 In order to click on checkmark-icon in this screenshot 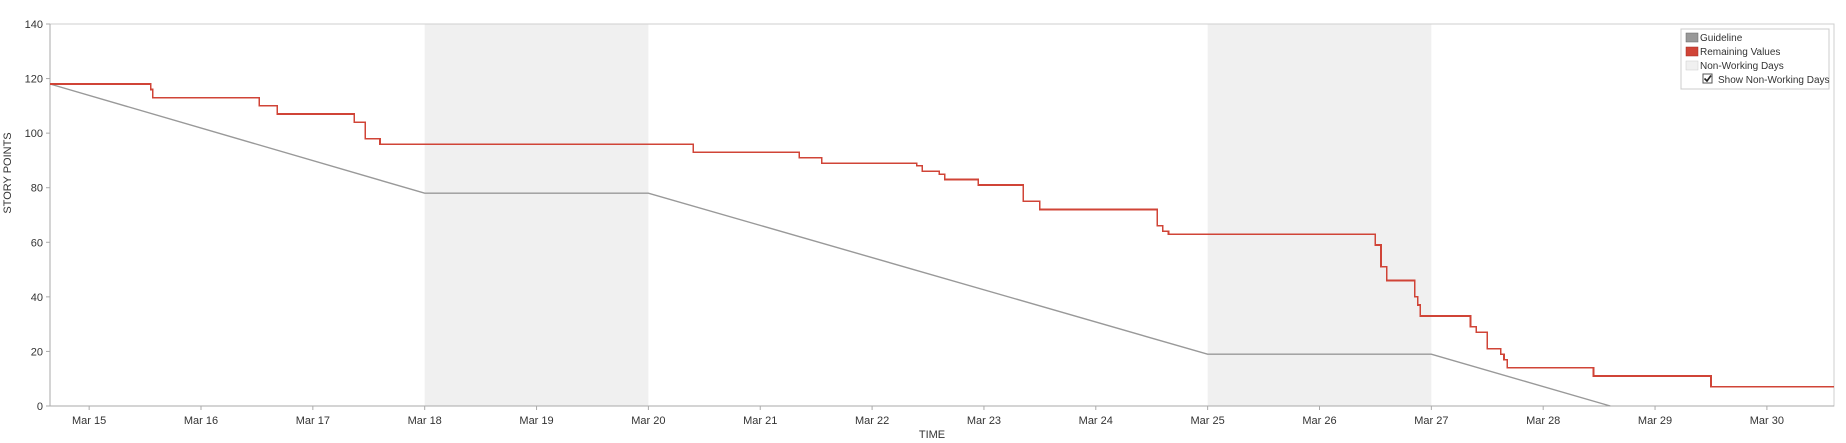, I will do `click(1707, 79)`.